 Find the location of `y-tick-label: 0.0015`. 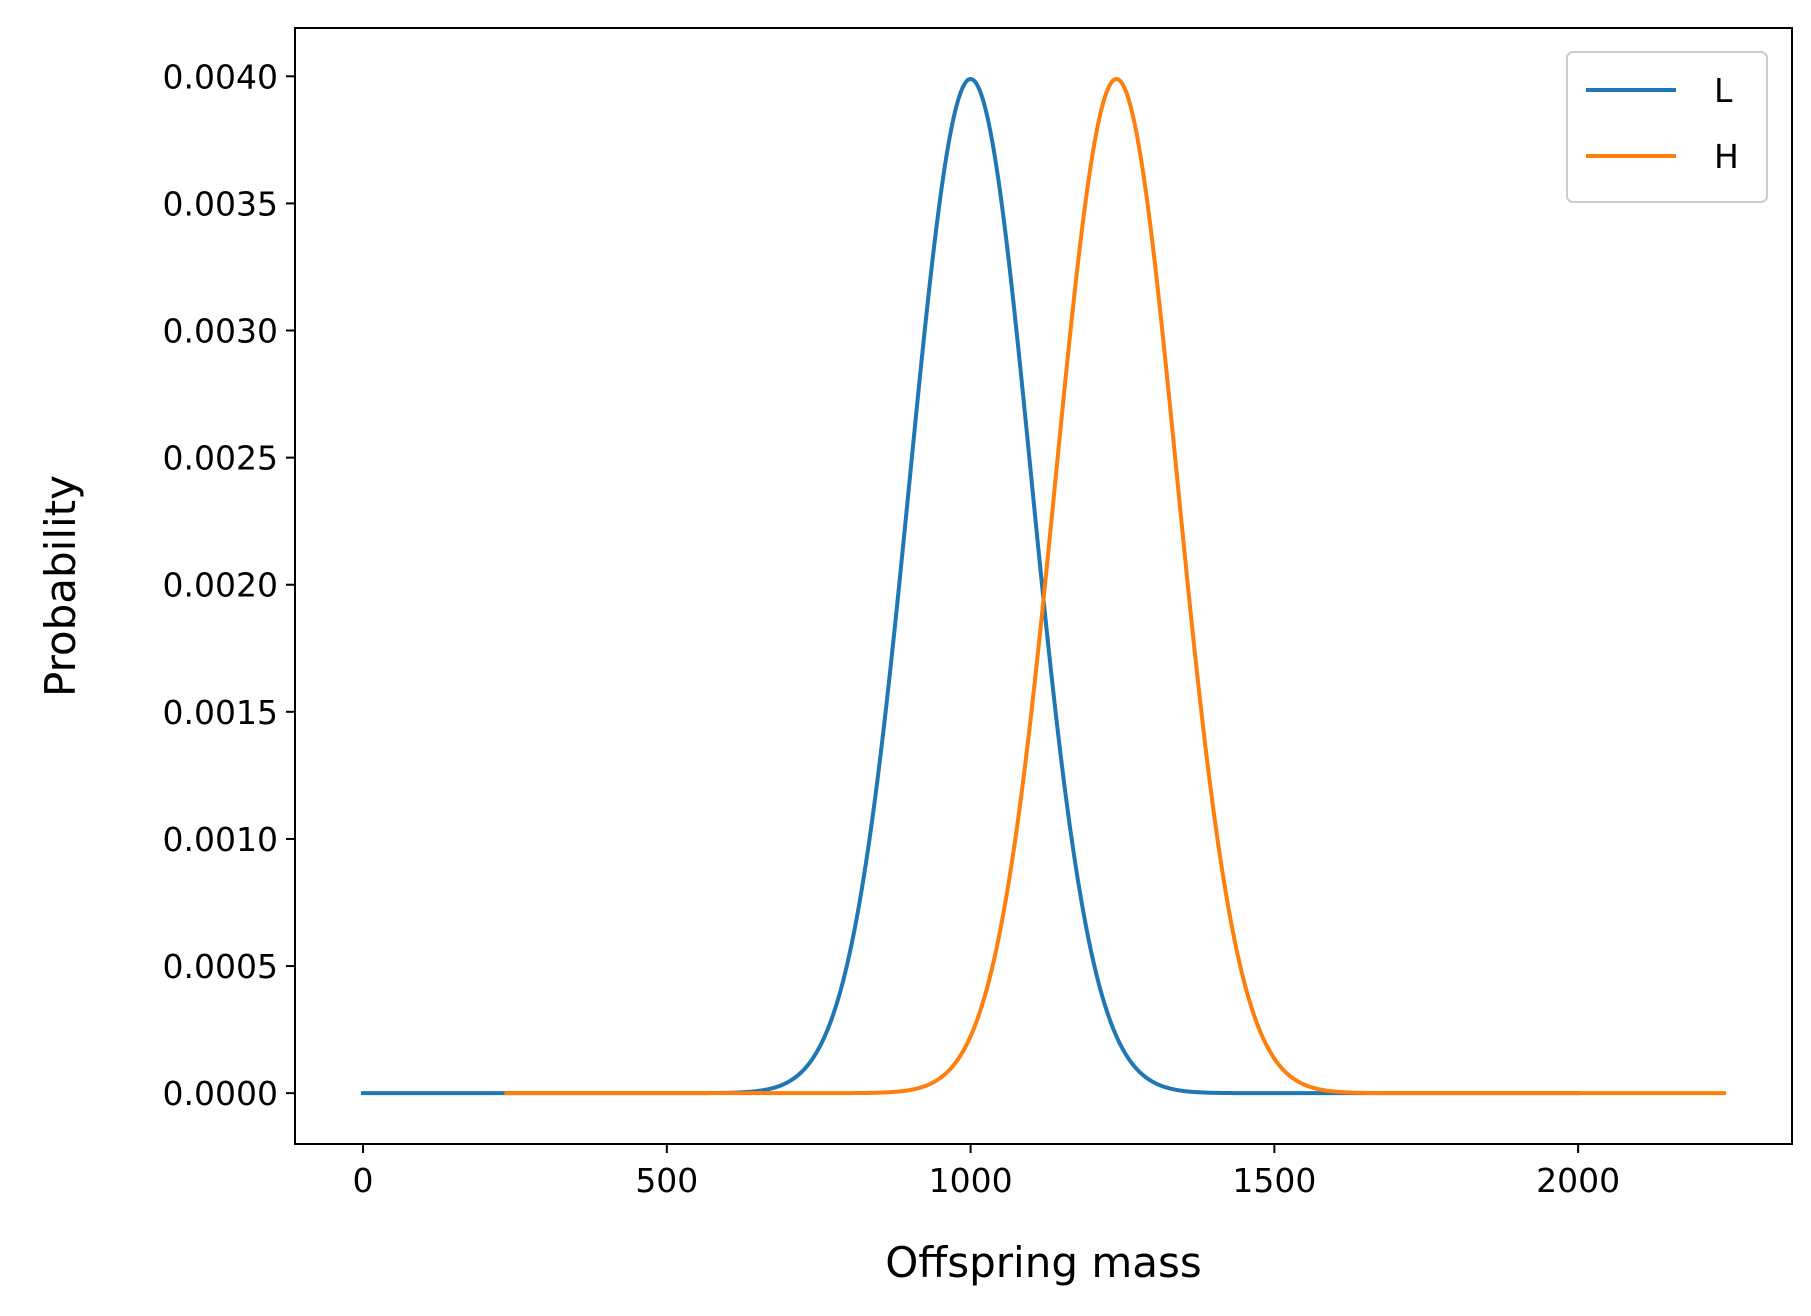

y-tick-label: 0.0015 is located at coordinates (220, 712).